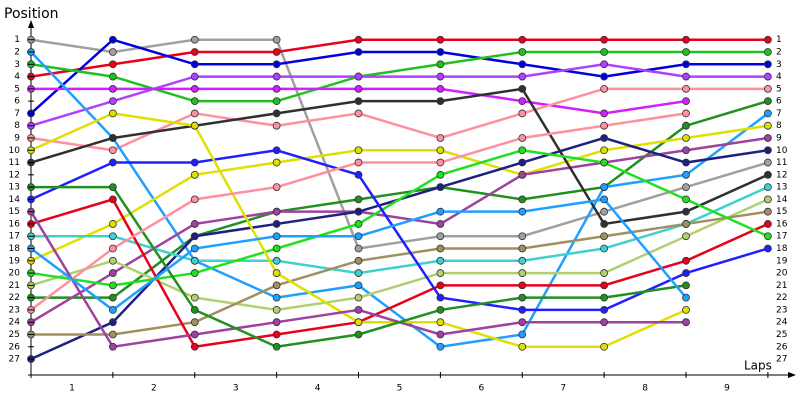 The height and width of the screenshot is (400, 800). I want to click on y-tick-label: 12, so click(14, 175).